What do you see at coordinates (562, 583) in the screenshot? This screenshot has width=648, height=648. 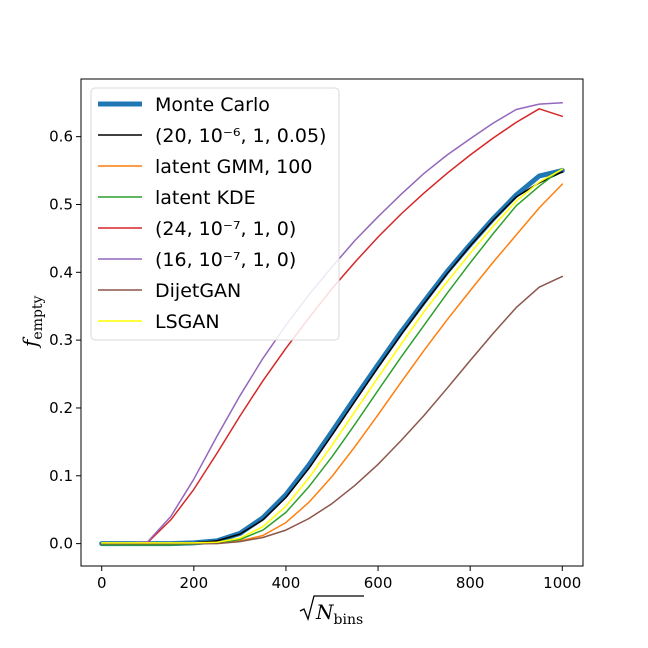 I see `x-tick-label-5: 1000` at bounding box center [562, 583].